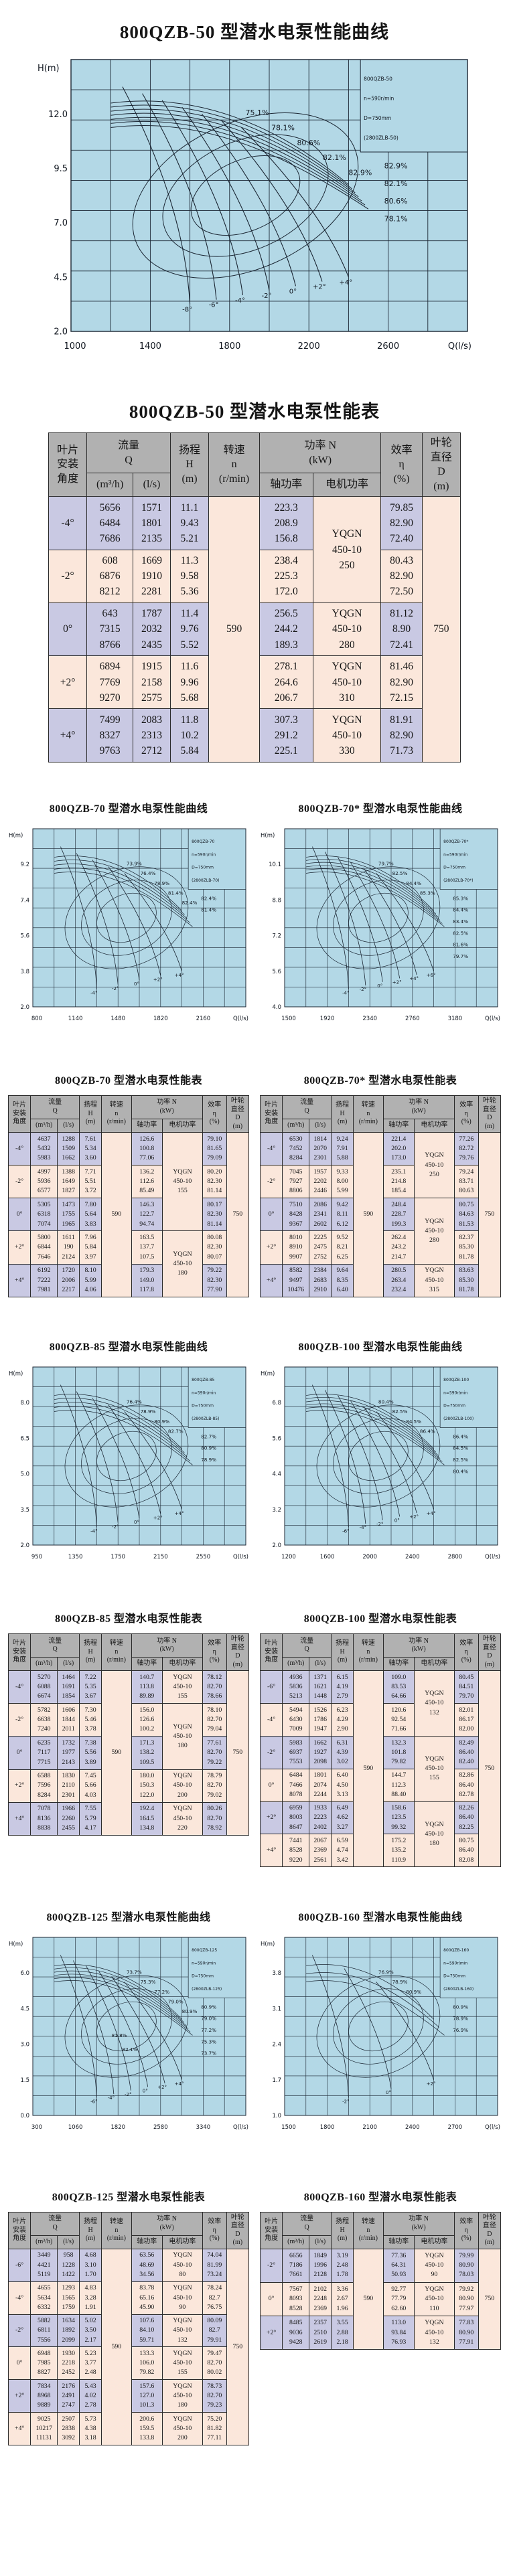 Image resolution: width=509 pixels, height=2576 pixels. What do you see at coordinates (147, 1819) in the screenshot?
I see `cell-shaft-power: 192.4 164.5 134.8` at bounding box center [147, 1819].